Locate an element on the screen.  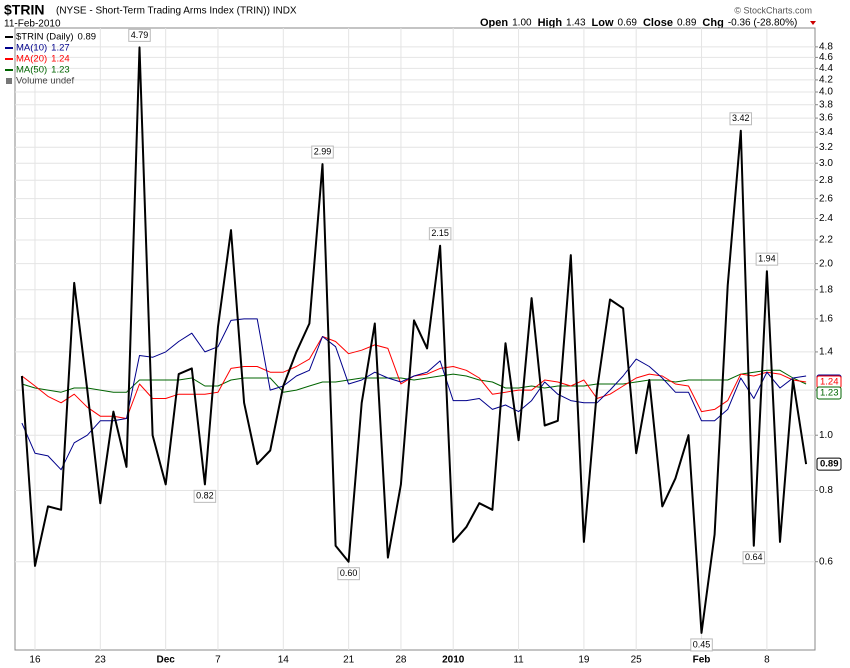
quote-label: Open is located at coordinates (494, 23).